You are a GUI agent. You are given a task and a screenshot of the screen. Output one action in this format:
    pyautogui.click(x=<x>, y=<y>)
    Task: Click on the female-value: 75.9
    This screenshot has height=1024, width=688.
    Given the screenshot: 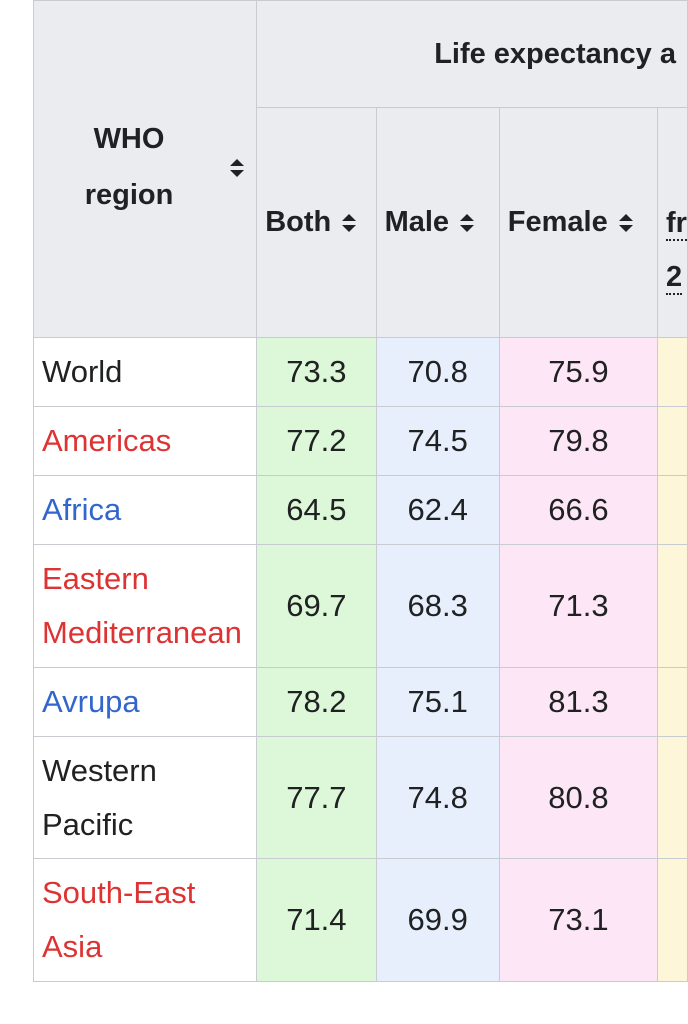 What is the action you would take?
    pyautogui.click(x=578, y=372)
    